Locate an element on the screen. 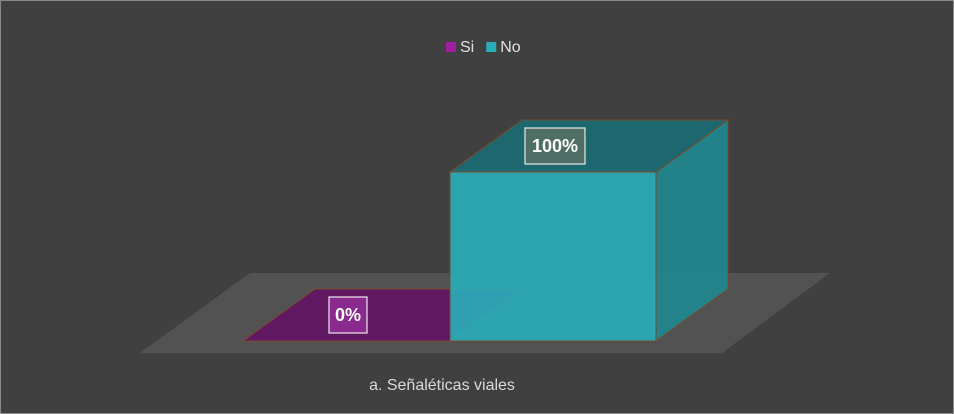 This screenshot has height=414, width=954. bar-front is located at coordinates (553, 256).